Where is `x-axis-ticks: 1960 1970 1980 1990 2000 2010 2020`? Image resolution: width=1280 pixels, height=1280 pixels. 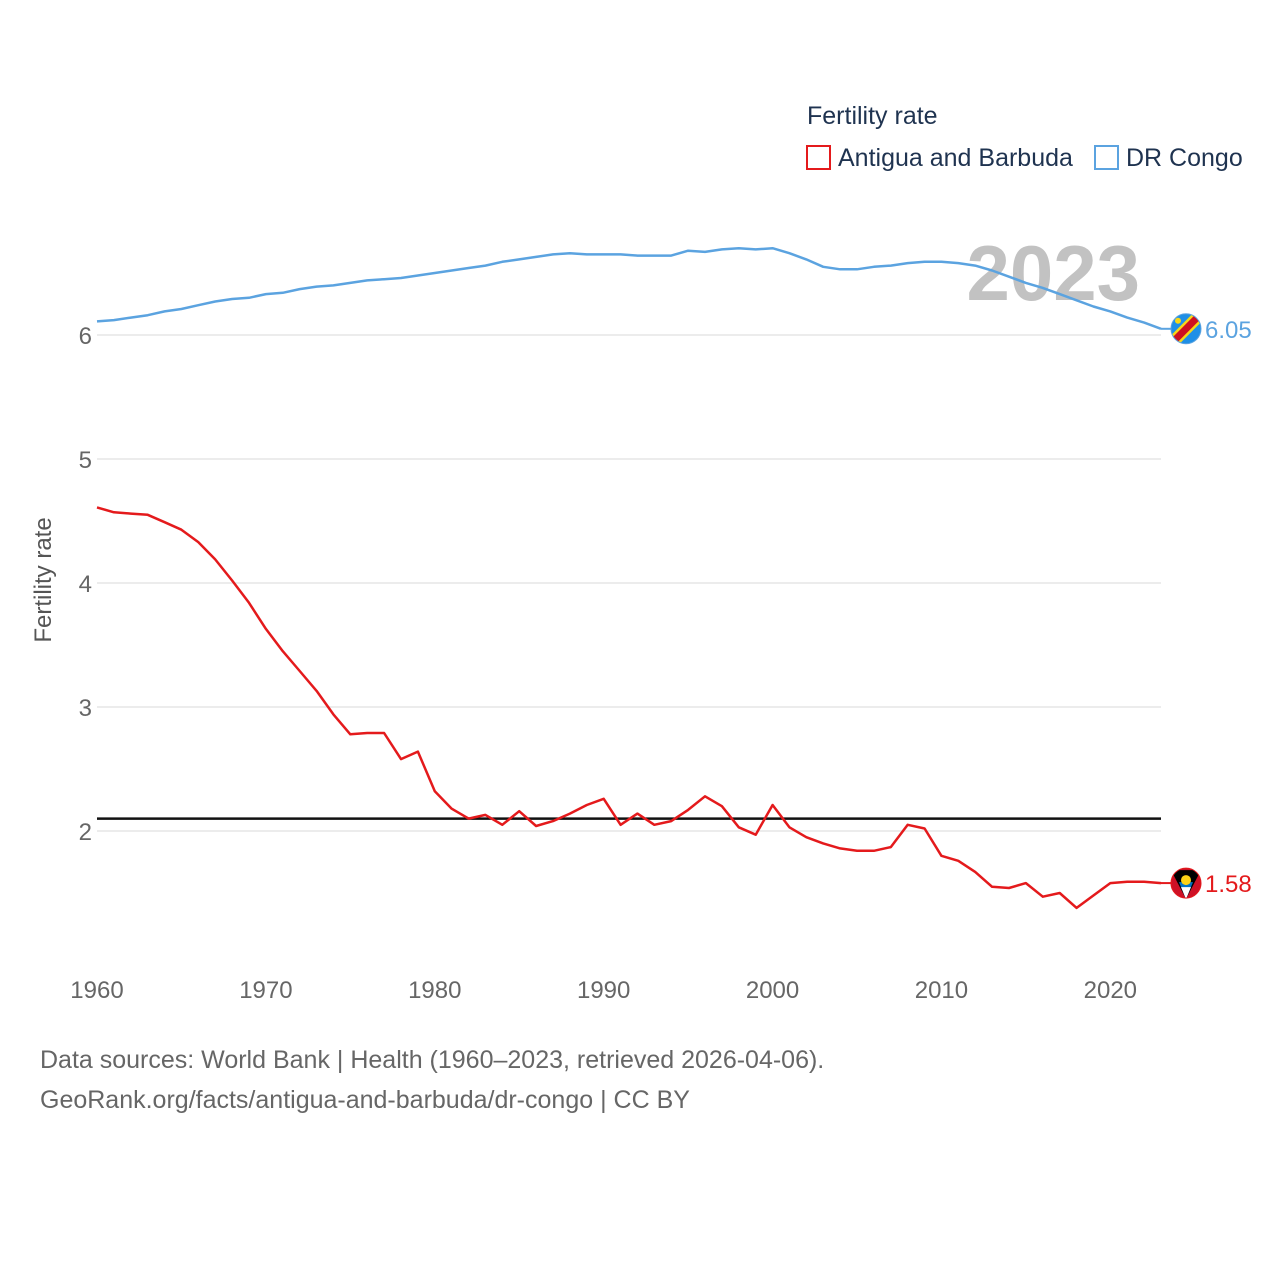 x-axis-ticks: 1960 1970 1980 1990 2000 2010 2020 is located at coordinates (603, 990).